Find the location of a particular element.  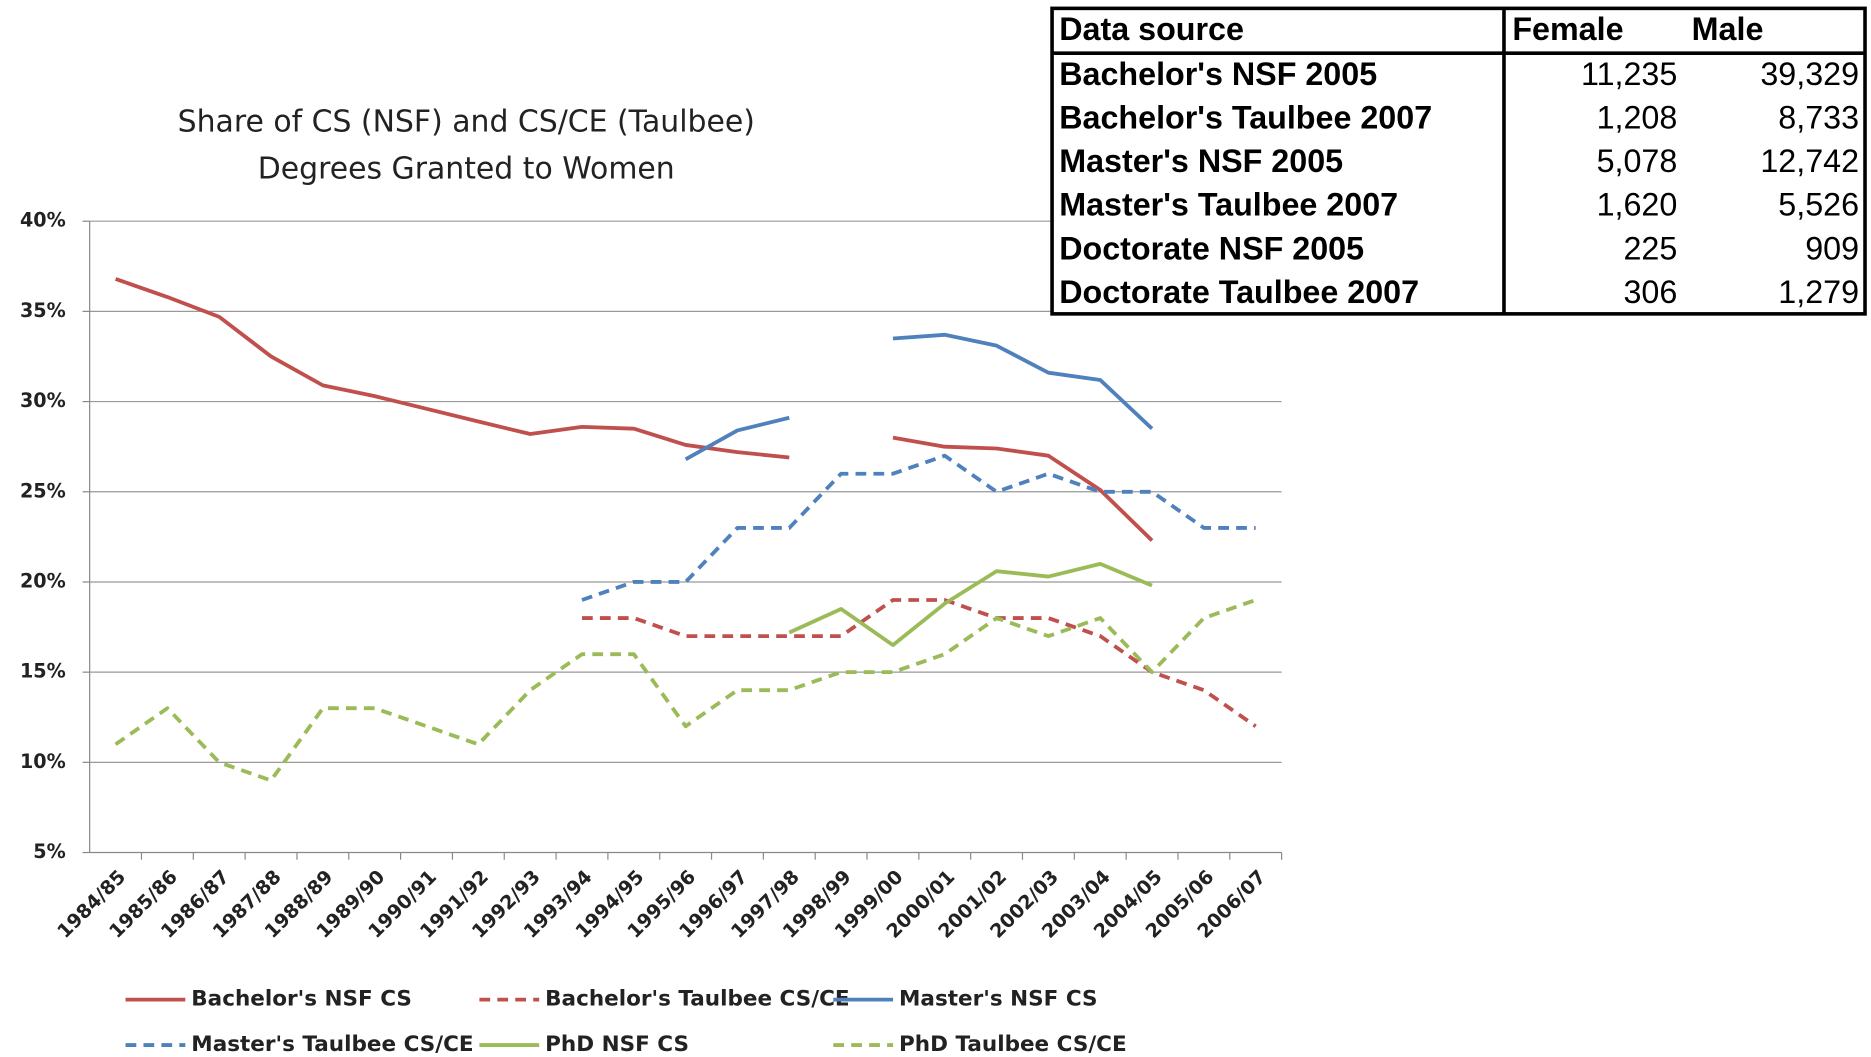

y-tick-label: 25% is located at coordinates (43, 490).